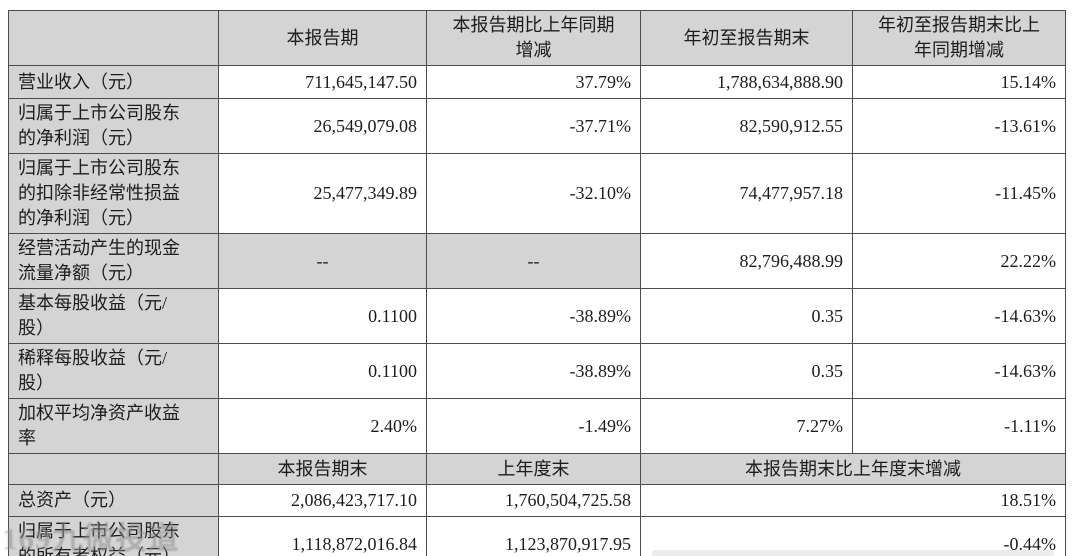 The image size is (1080, 556). I want to click on header-current-yoy-change: 本报告期比上年同期 增减, so click(533, 38).